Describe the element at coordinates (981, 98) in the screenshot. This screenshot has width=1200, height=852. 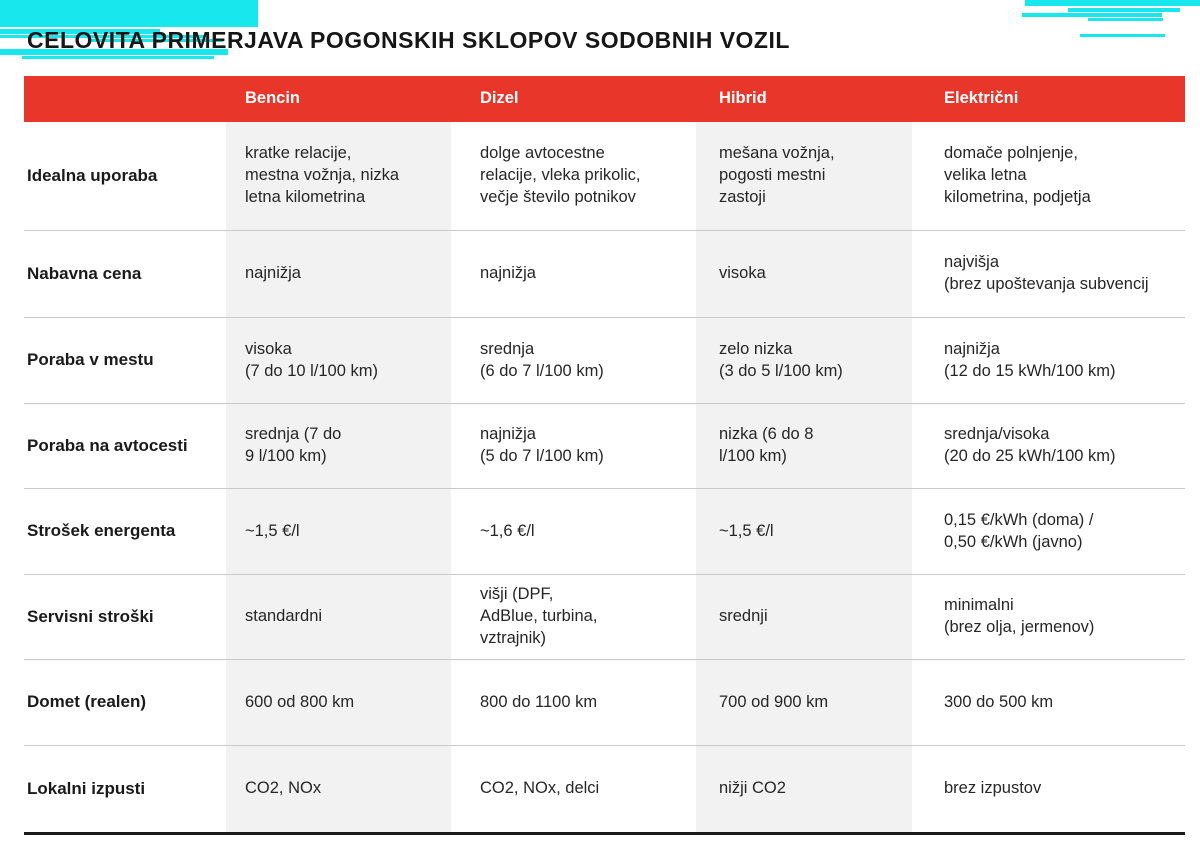
I see `column-header-elektricni: Električni` at that location.